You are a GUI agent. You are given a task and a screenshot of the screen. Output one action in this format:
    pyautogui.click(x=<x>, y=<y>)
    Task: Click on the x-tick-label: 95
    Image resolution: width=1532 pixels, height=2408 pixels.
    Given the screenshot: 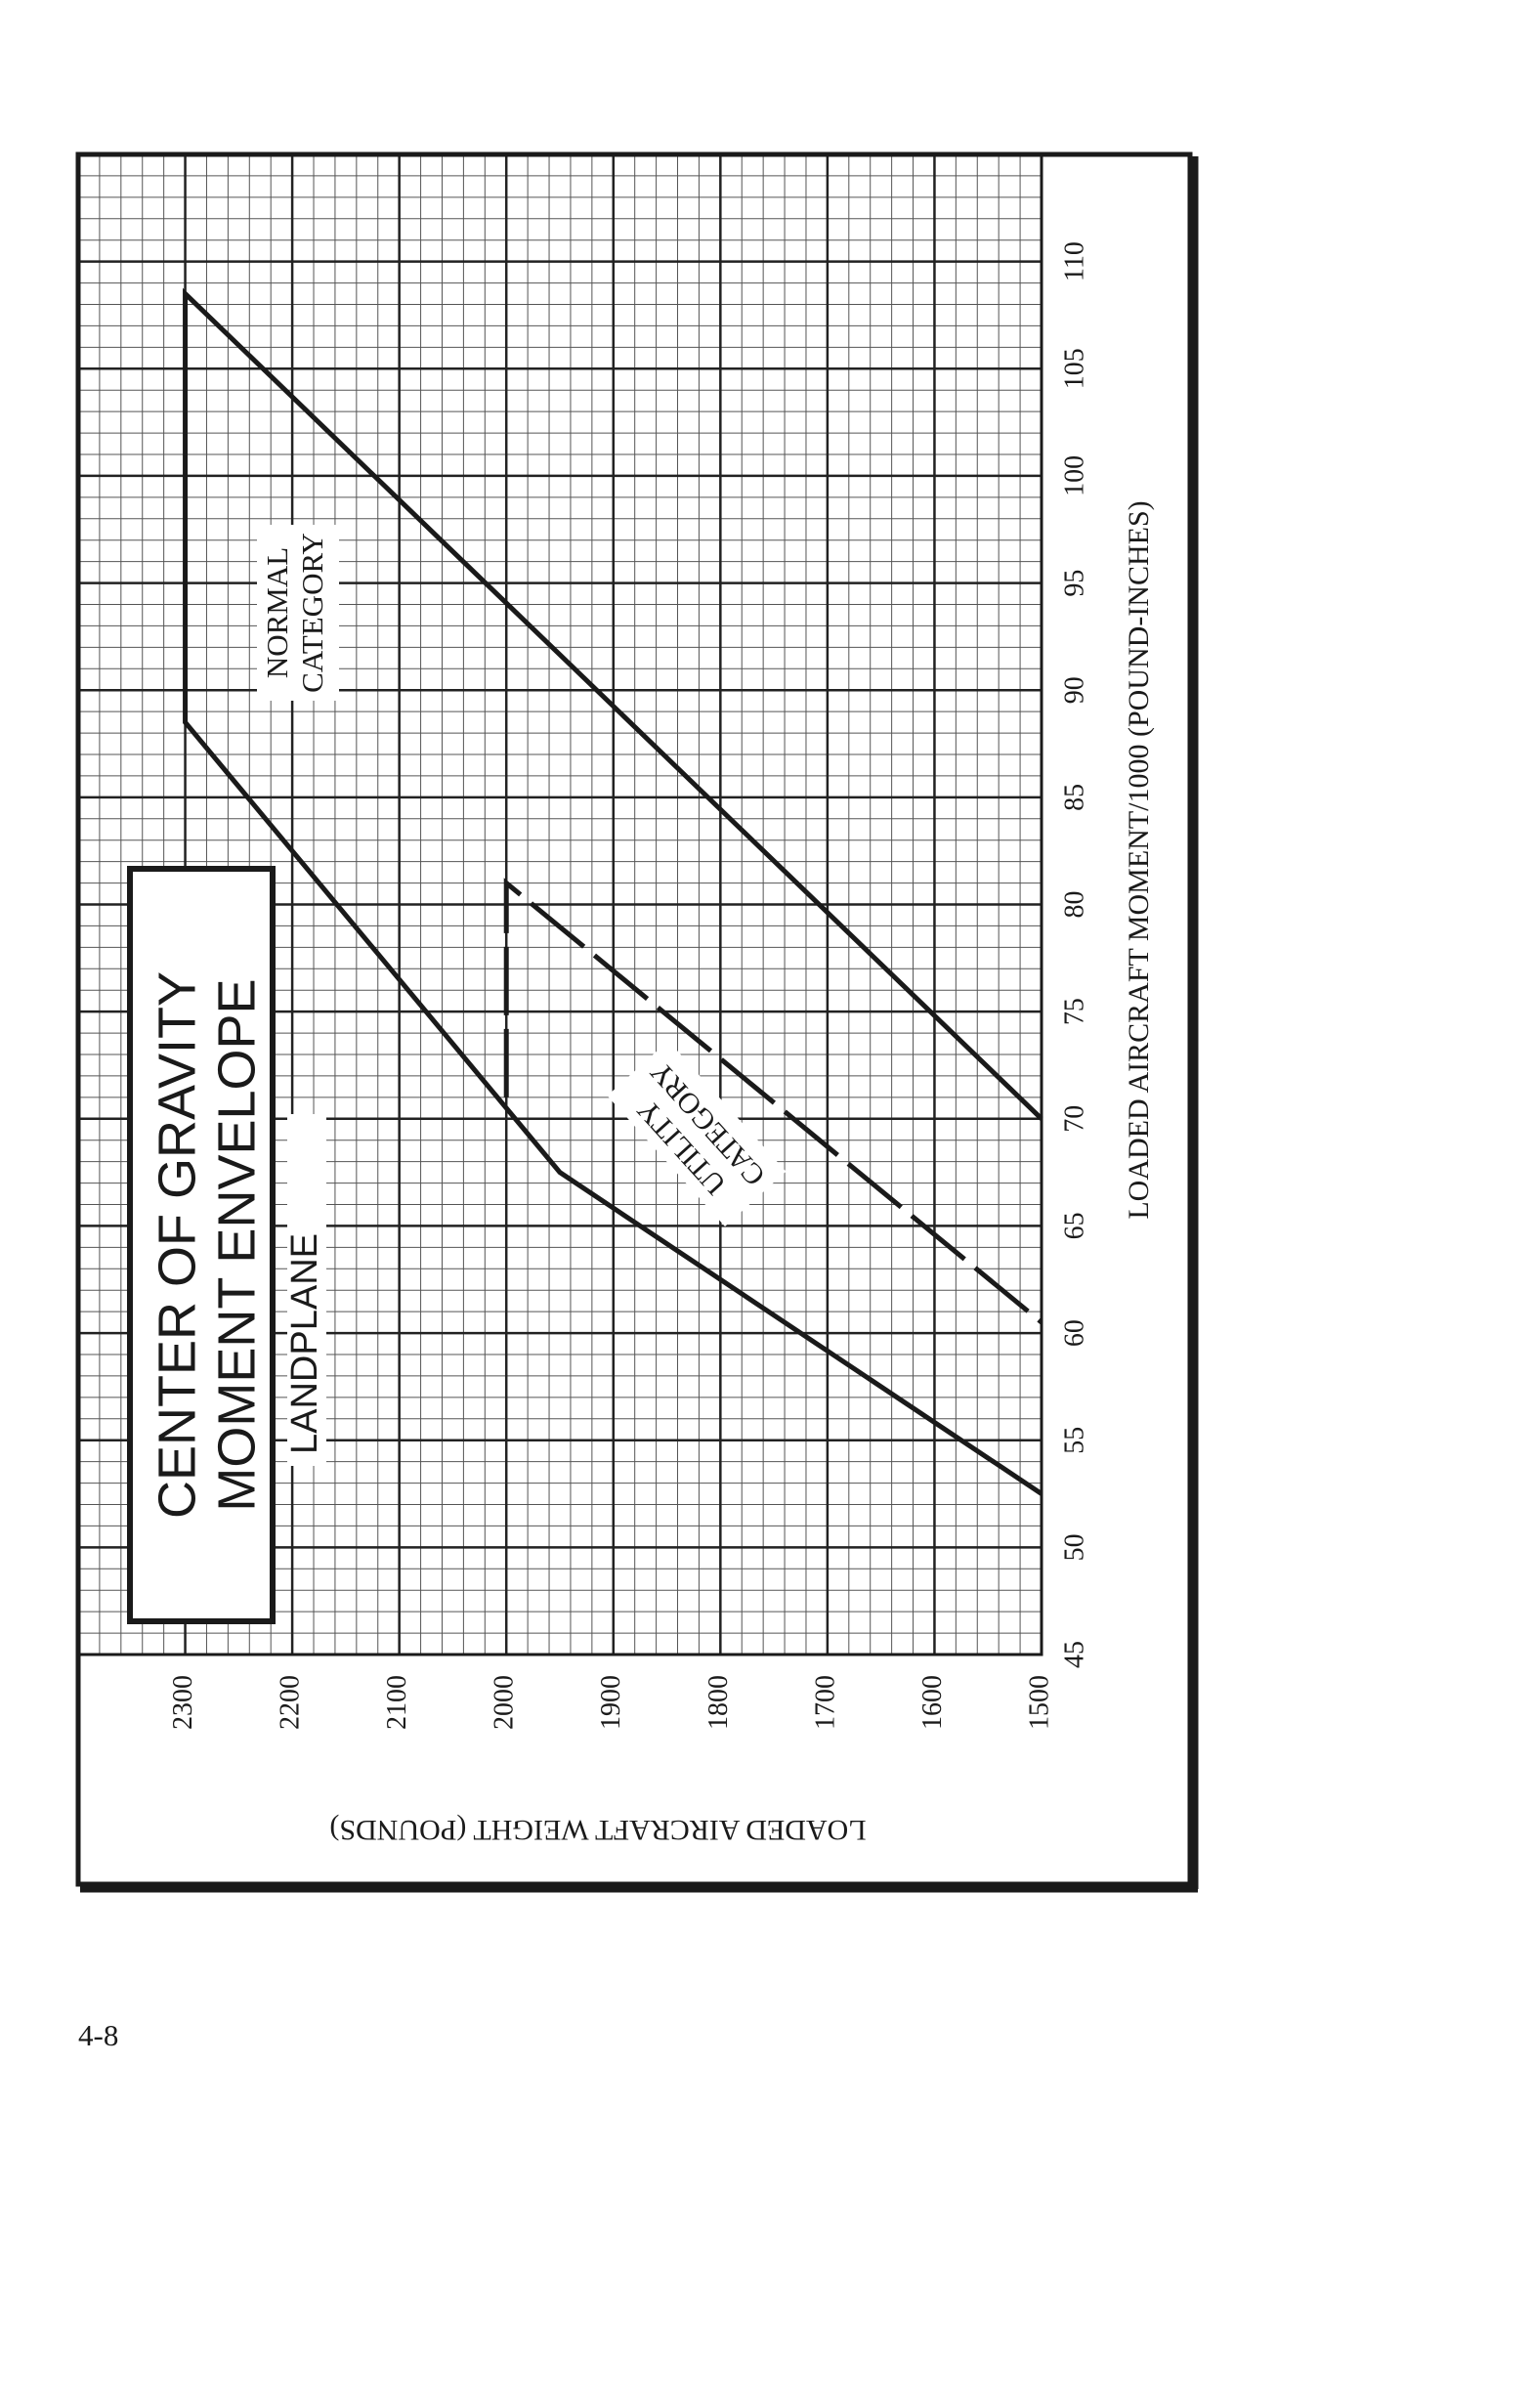 What is the action you would take?
    pyautogui.click(x=1074, y=583)
    